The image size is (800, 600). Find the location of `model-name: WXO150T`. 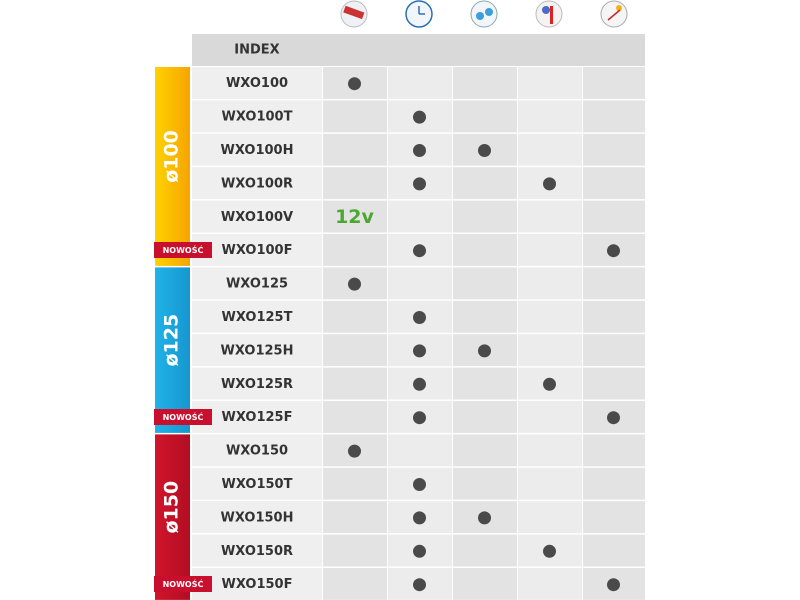

model-name: WXO150T is located at coordinates (257, 484).